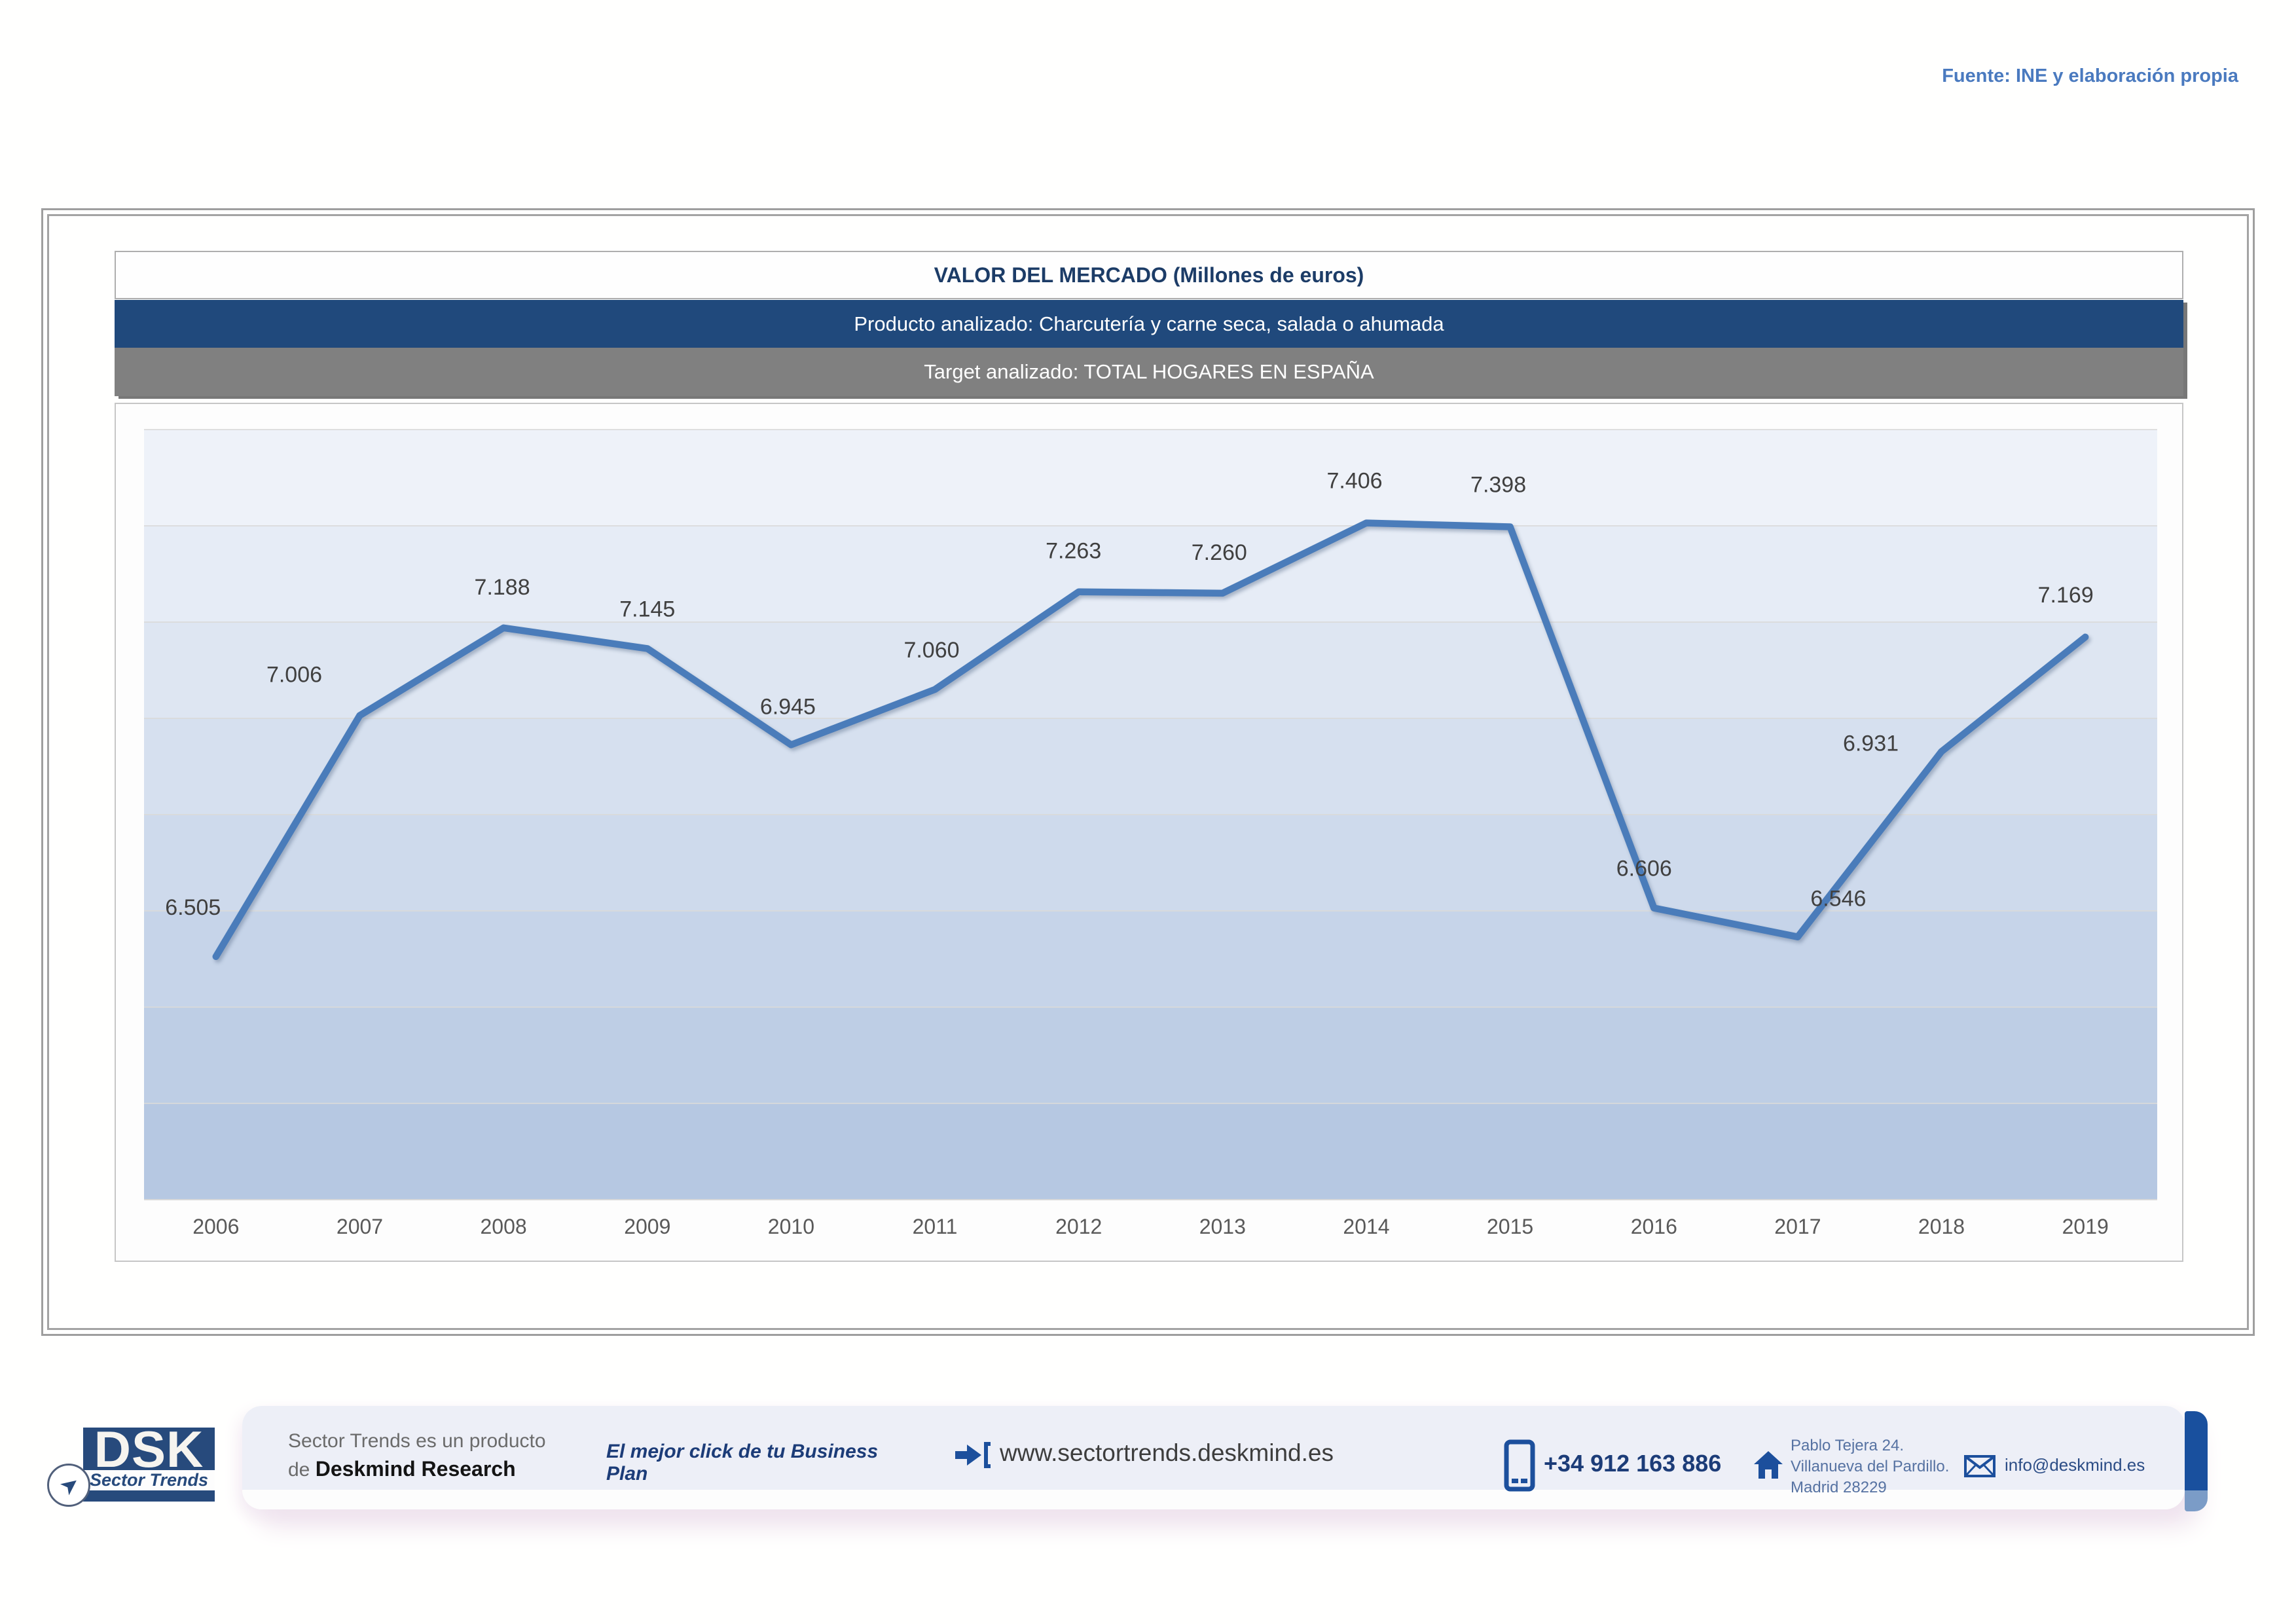 The image size is (2296, 1624). Describe the element at coordinates (302, 1470) in the screenshot. I see `footer-product-line2-prefix: de` at that location.